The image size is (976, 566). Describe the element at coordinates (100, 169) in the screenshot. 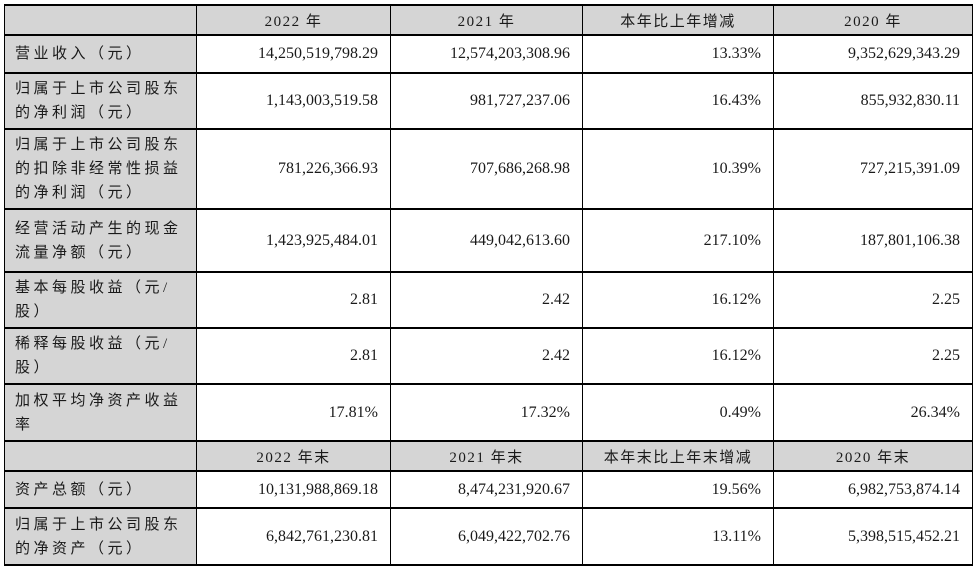

I see `row-label: 归属于上市公司股东的扣除非经常性损益的净利润（元）` at that location.